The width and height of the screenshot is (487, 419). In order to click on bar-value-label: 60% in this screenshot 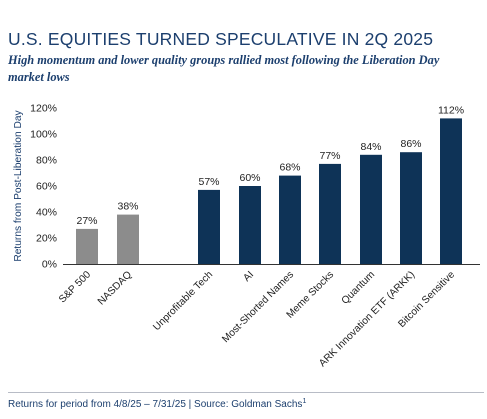, I will do `click(249, 178)`.